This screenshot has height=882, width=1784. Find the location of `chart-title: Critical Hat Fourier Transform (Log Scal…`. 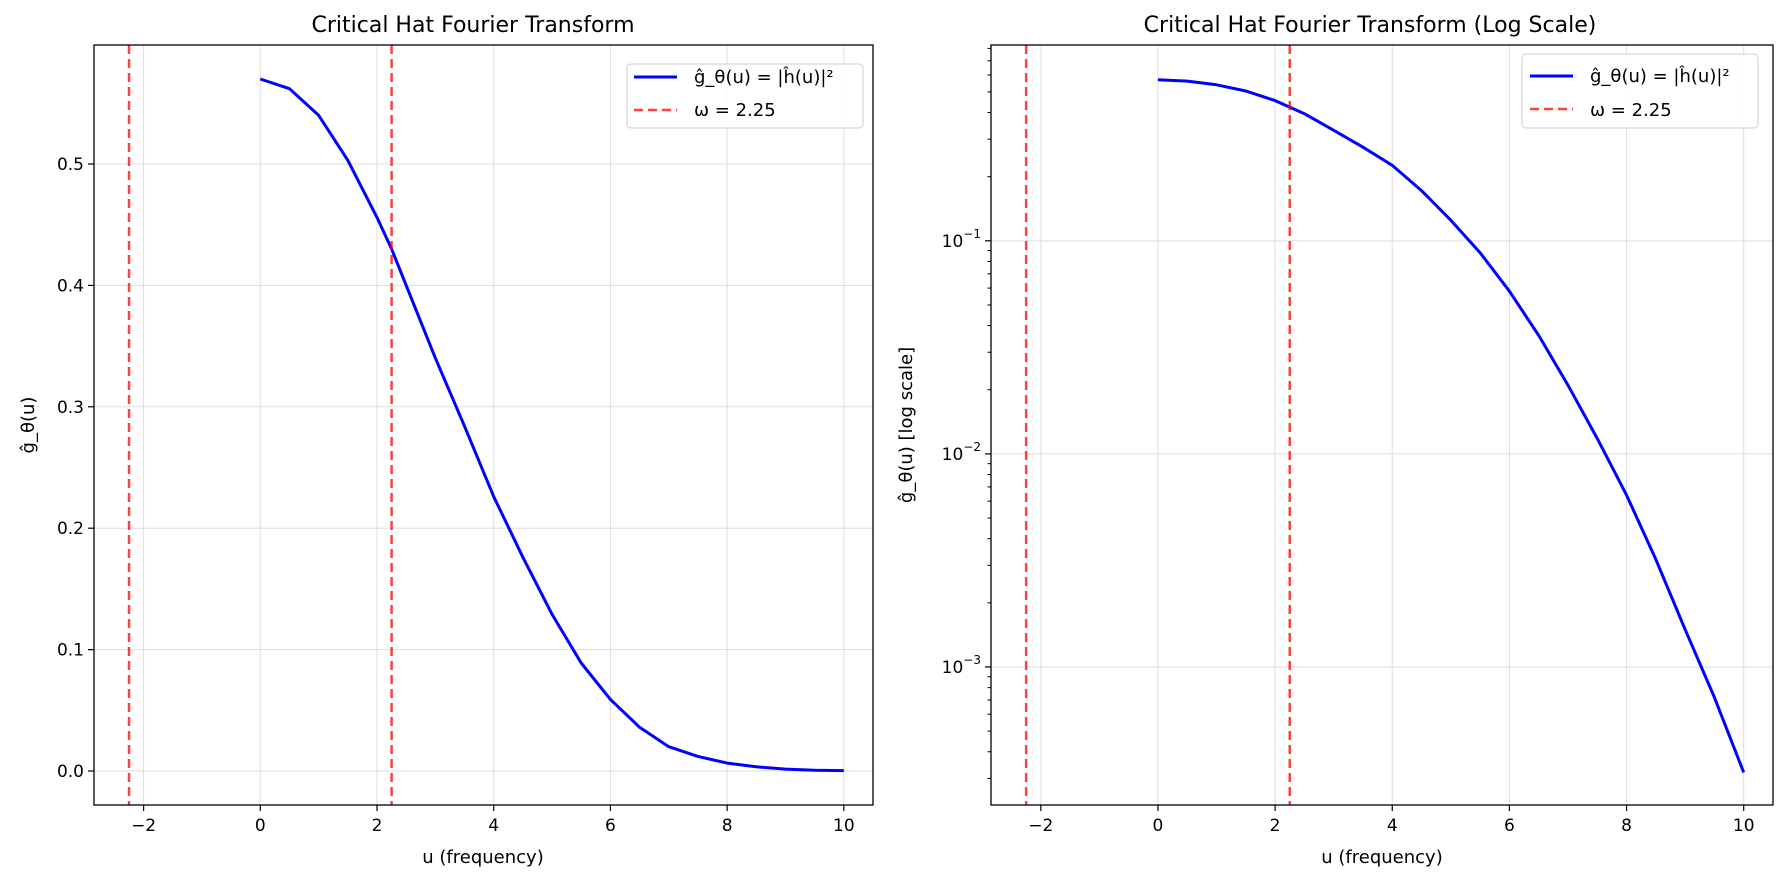

chart-title: Critical Hat Fourier Transform (Log Scal… is located at coordinates (1370, 25).